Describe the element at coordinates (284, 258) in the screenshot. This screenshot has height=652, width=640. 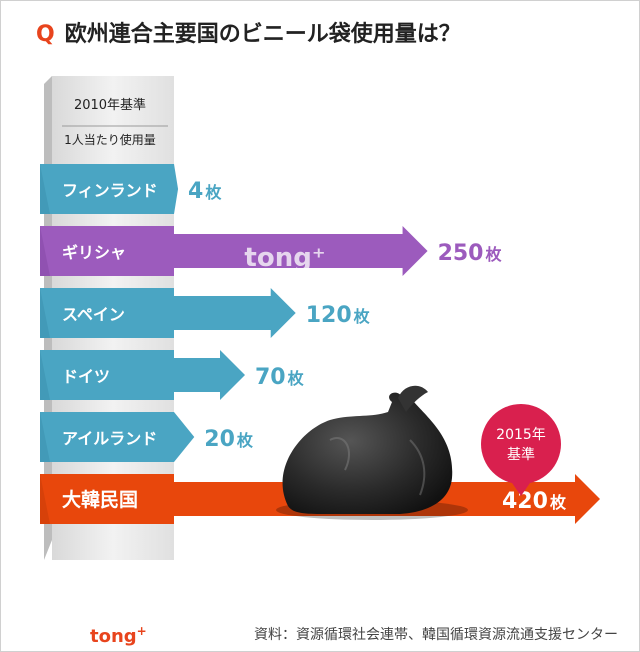
I see `watermark-logo: tong⁺` at that location.